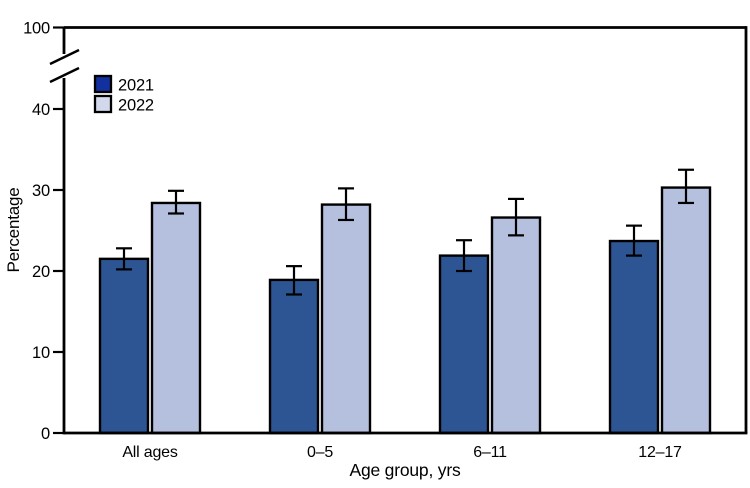 The height and width of the screenshot is (488, 750). Describe the element at coordinates (136, 86) in the screenshot. I see `legend-label-2021: 2021` at that location.